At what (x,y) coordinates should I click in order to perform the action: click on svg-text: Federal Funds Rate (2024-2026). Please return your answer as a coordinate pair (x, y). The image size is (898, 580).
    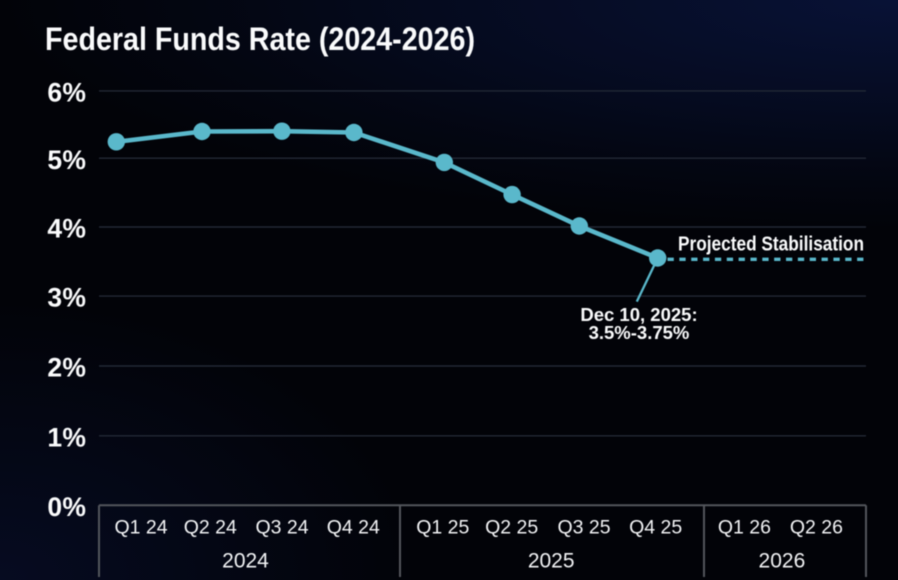
    Looking at the image, I should click on (260, 39).